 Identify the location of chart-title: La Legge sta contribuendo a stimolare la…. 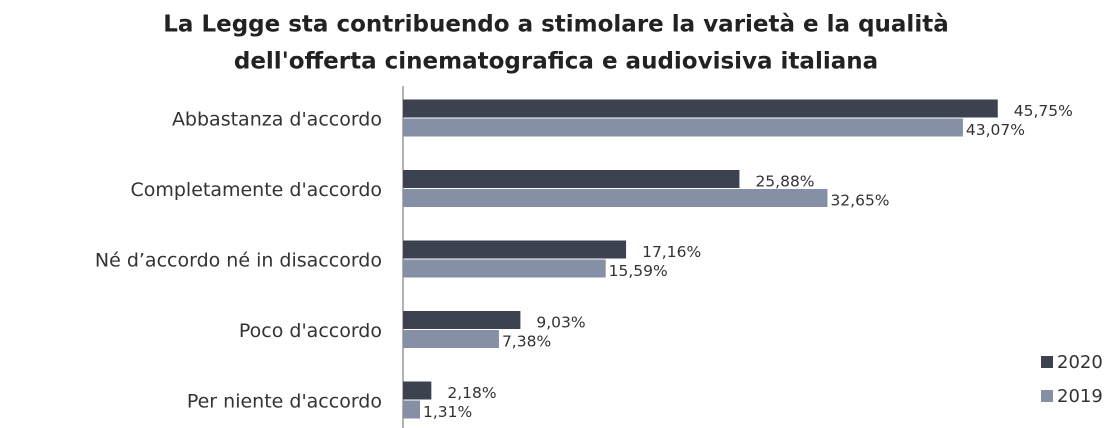
(555, 25).